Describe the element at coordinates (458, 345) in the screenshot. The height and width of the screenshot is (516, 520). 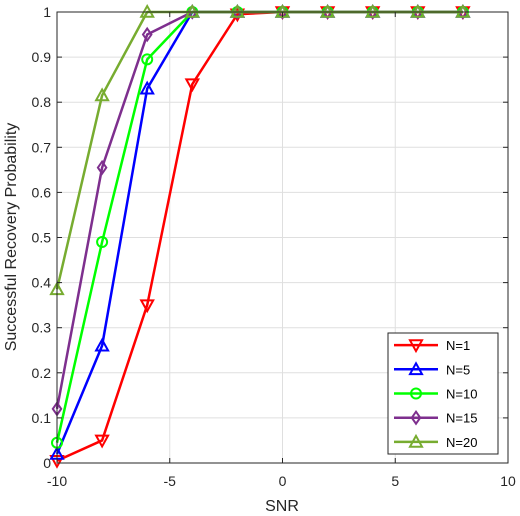
I see `legend-label: N=1` at that location.